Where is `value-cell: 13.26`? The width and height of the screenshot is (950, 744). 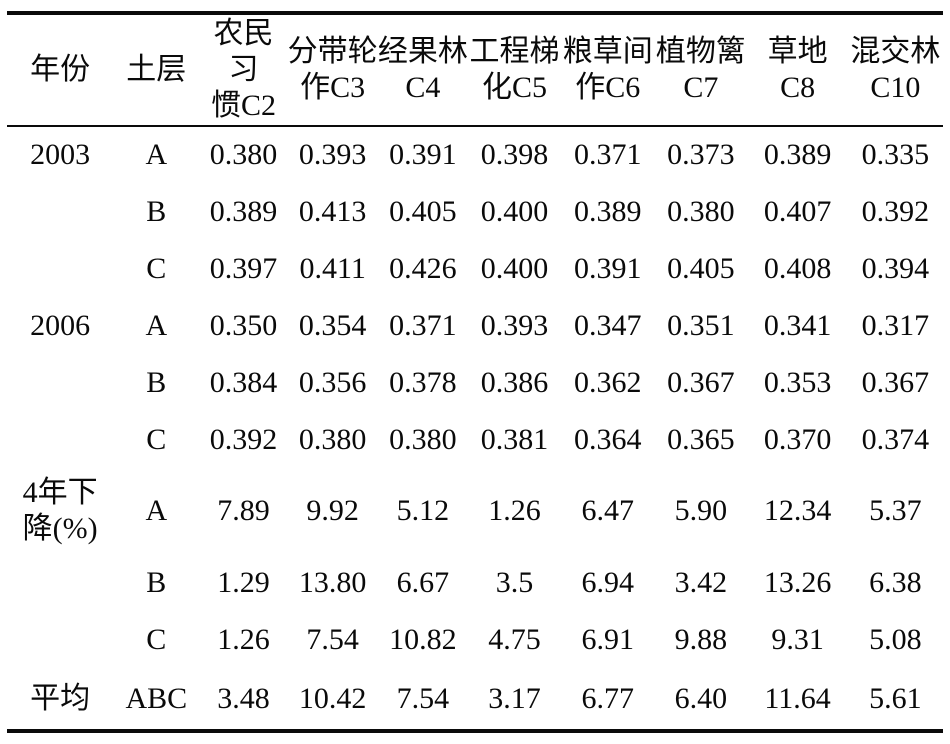 value-cell: 13.26 is located at coordinates (797, 582).